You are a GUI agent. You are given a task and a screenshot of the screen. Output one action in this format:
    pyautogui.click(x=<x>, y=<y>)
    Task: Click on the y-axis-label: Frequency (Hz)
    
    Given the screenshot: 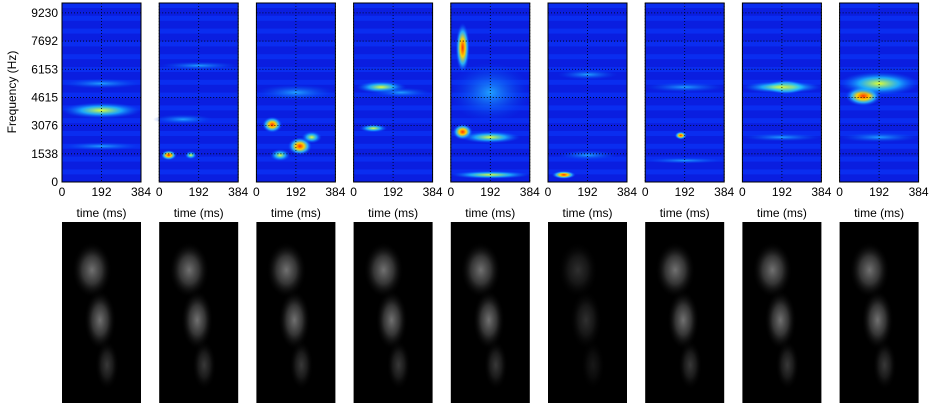 What is the action you would take?
    pyautogui.click(x=12, y=92)
    